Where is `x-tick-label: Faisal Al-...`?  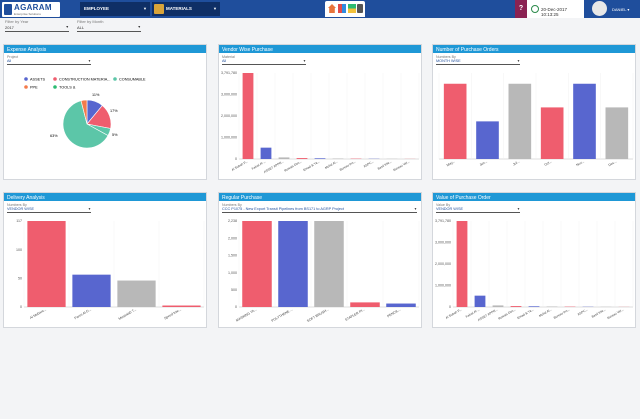 x-tick-label: Faisal Al-... is located at coordinates (473, 312).